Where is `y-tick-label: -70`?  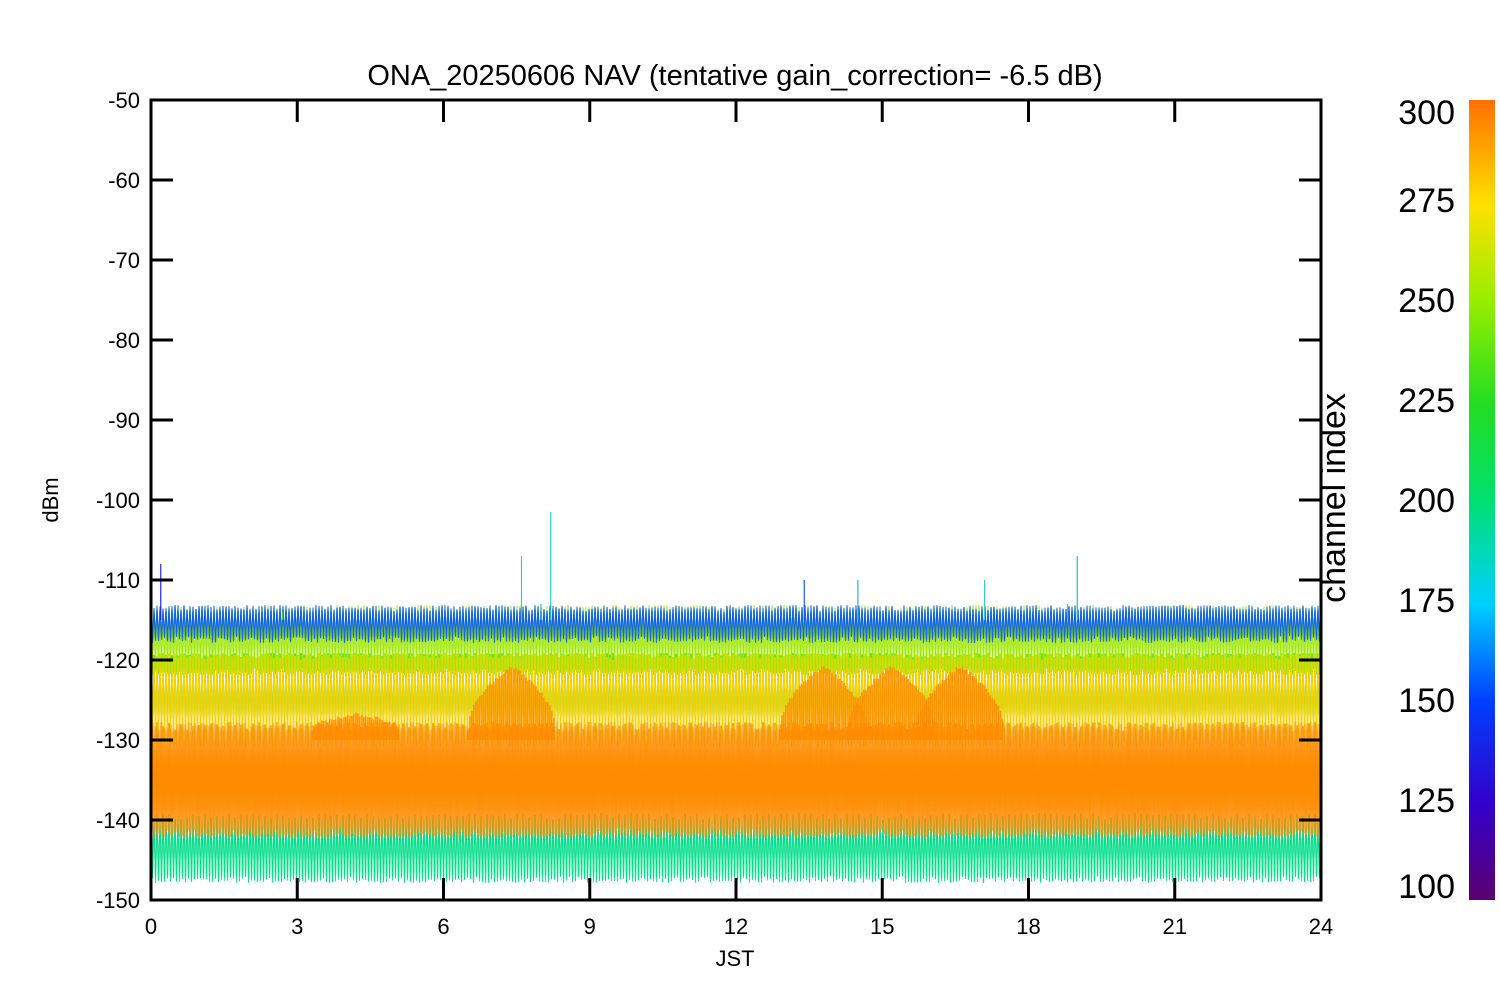 y-tick-label: -70 is located at coordinates (124, 260).